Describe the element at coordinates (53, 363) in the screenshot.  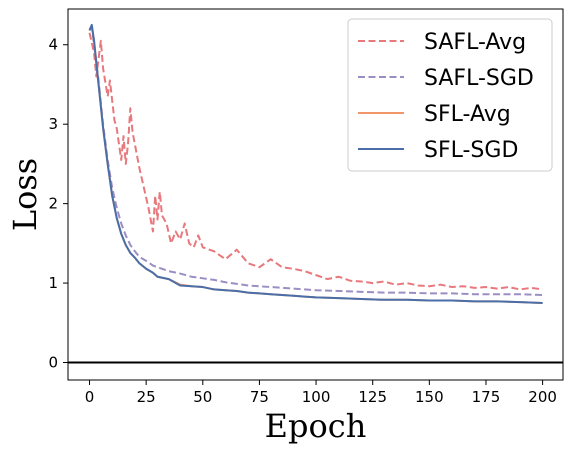
I see `y-tick-label: 0` at that location.